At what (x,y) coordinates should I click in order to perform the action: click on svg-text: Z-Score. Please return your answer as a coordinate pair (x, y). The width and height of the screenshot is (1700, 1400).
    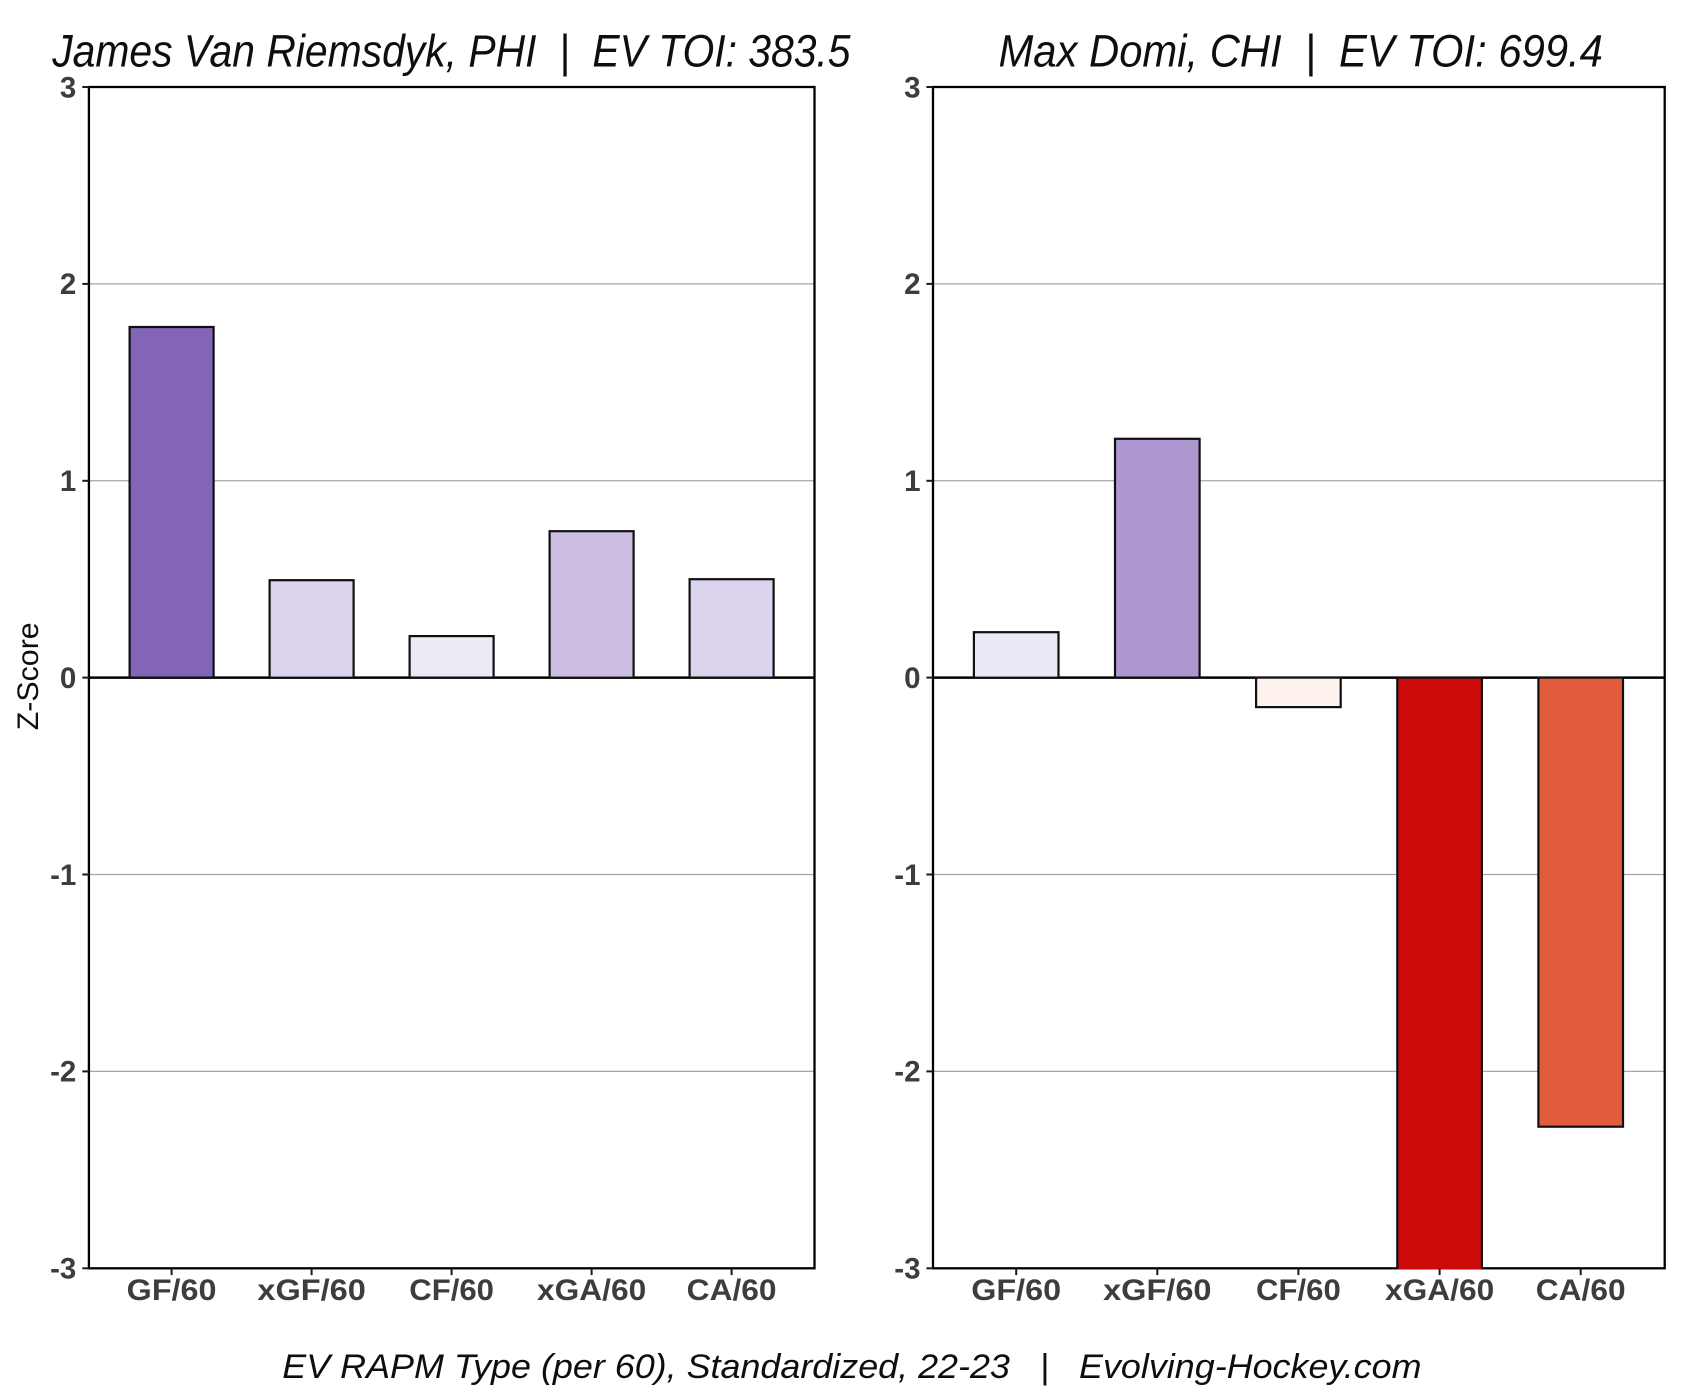
    Looking at the image, I should click on (28, 676).